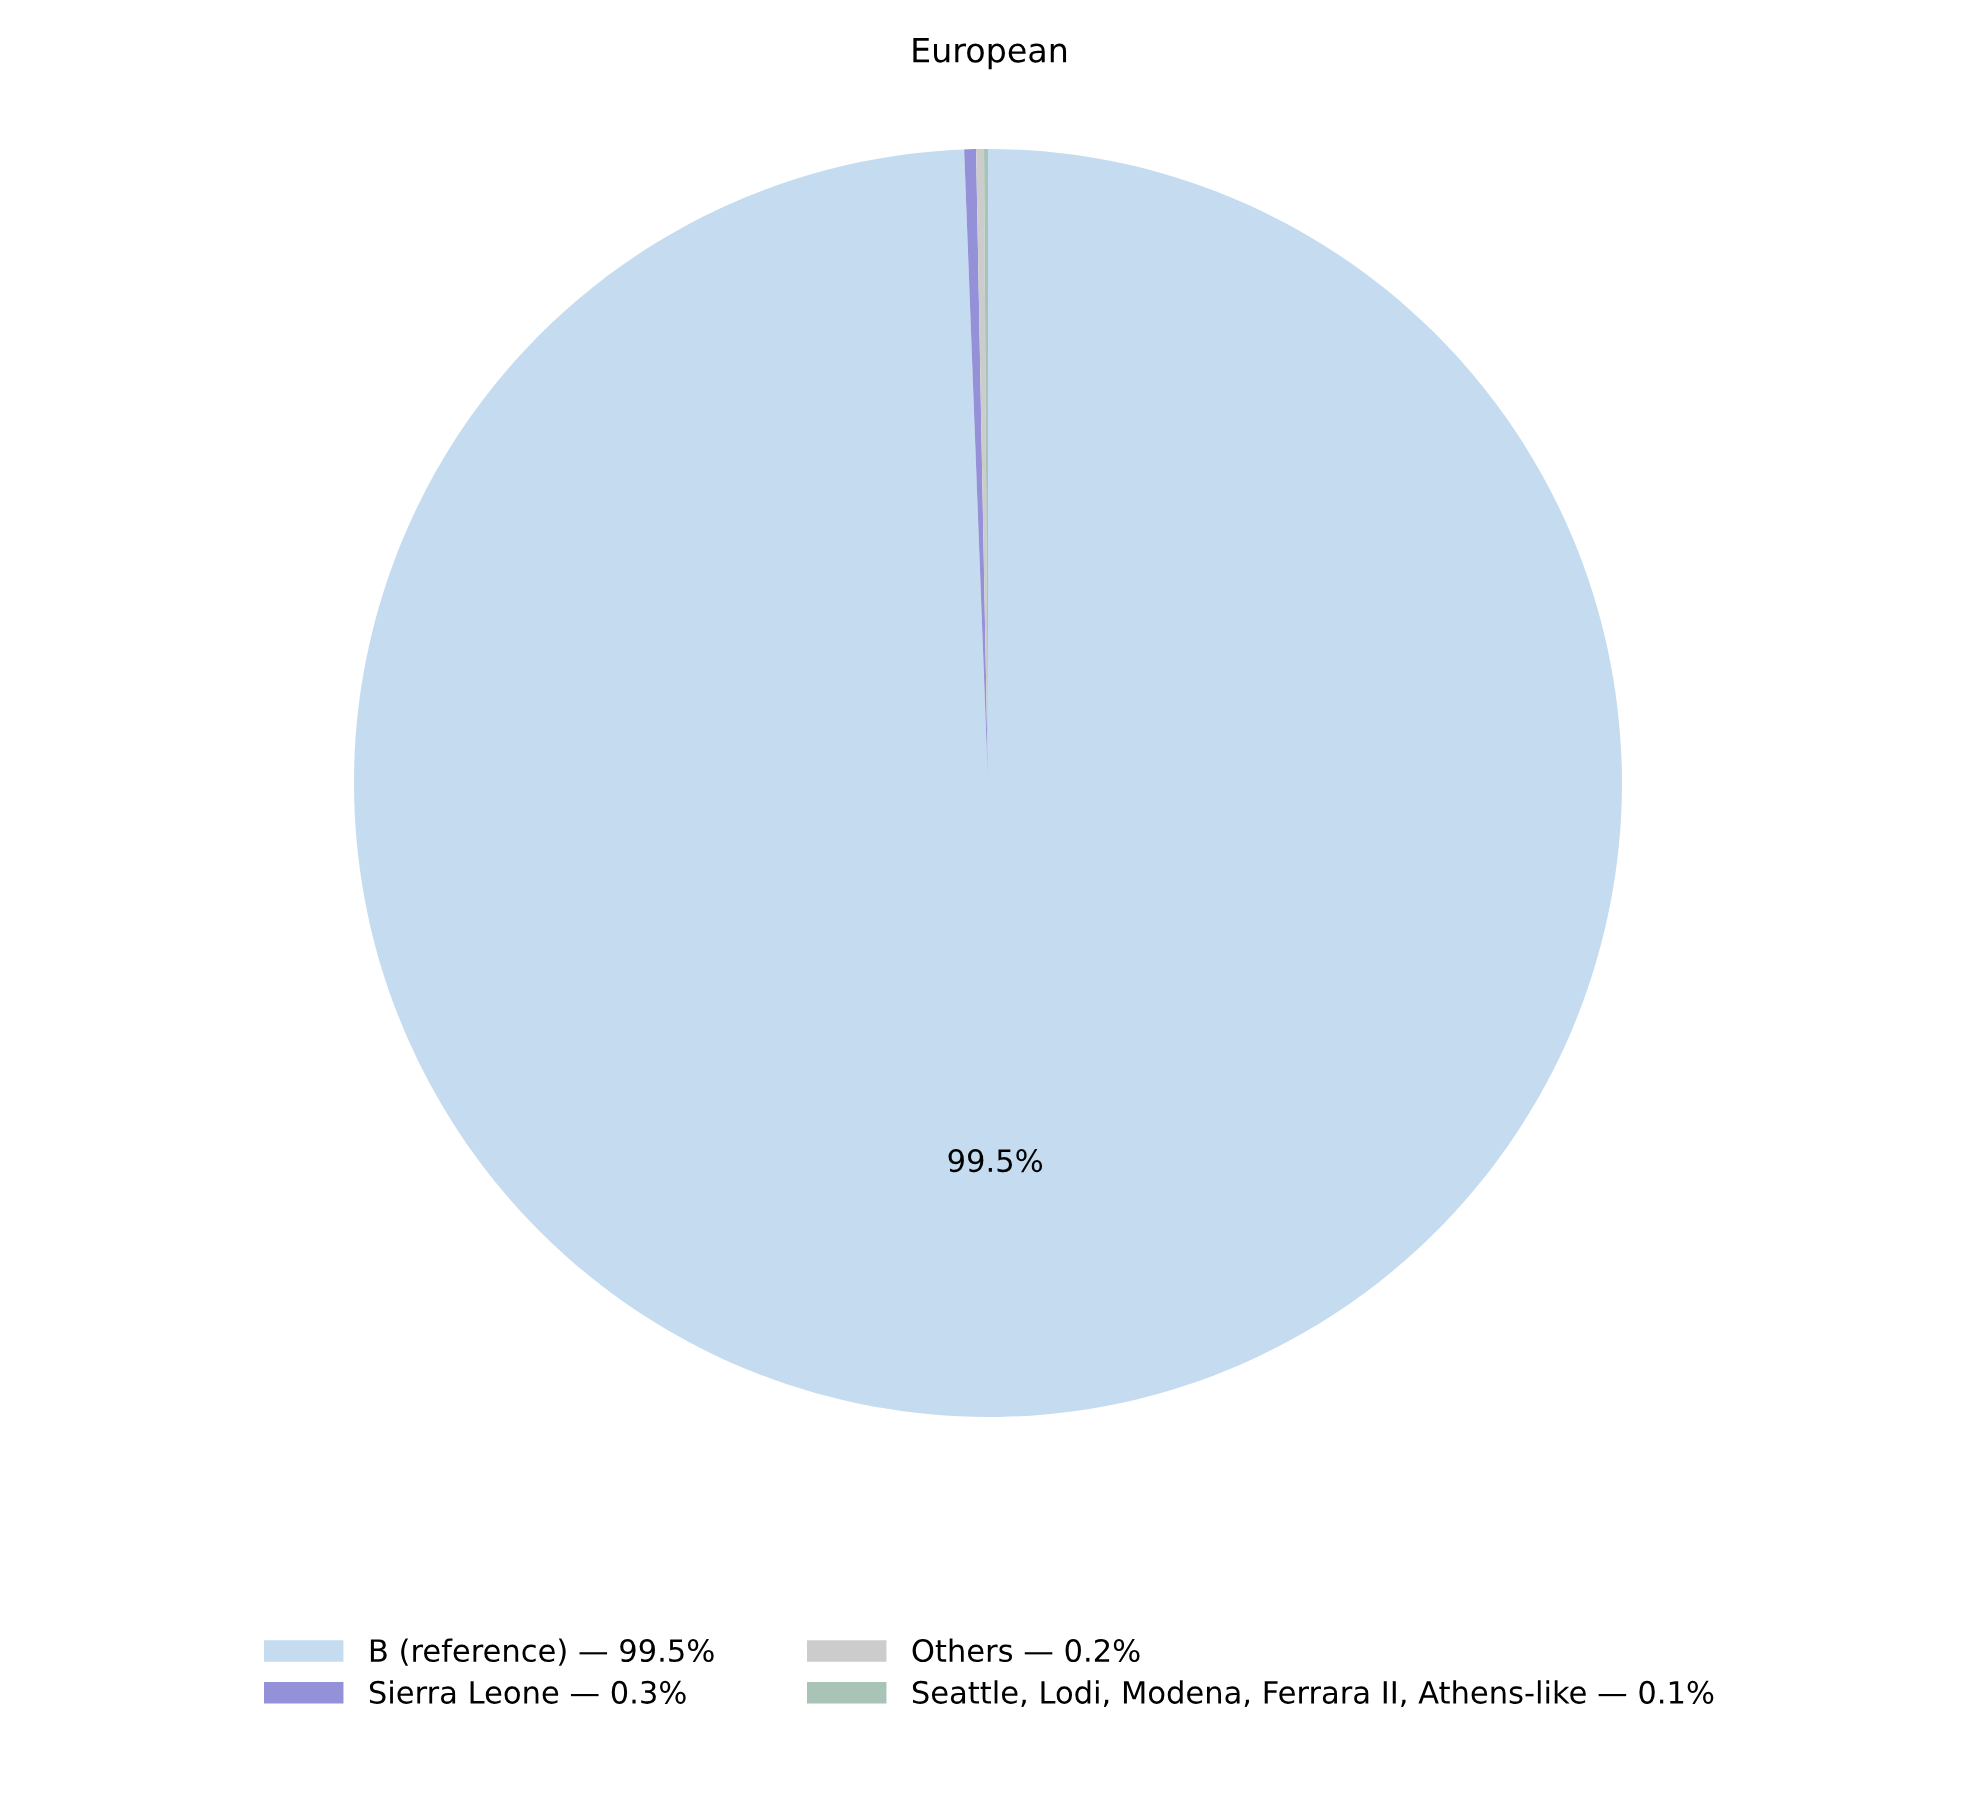 The image size is (1979, 1806). I want to click on legend-label: B (reference) — 99.5%, so click(542, 1652).